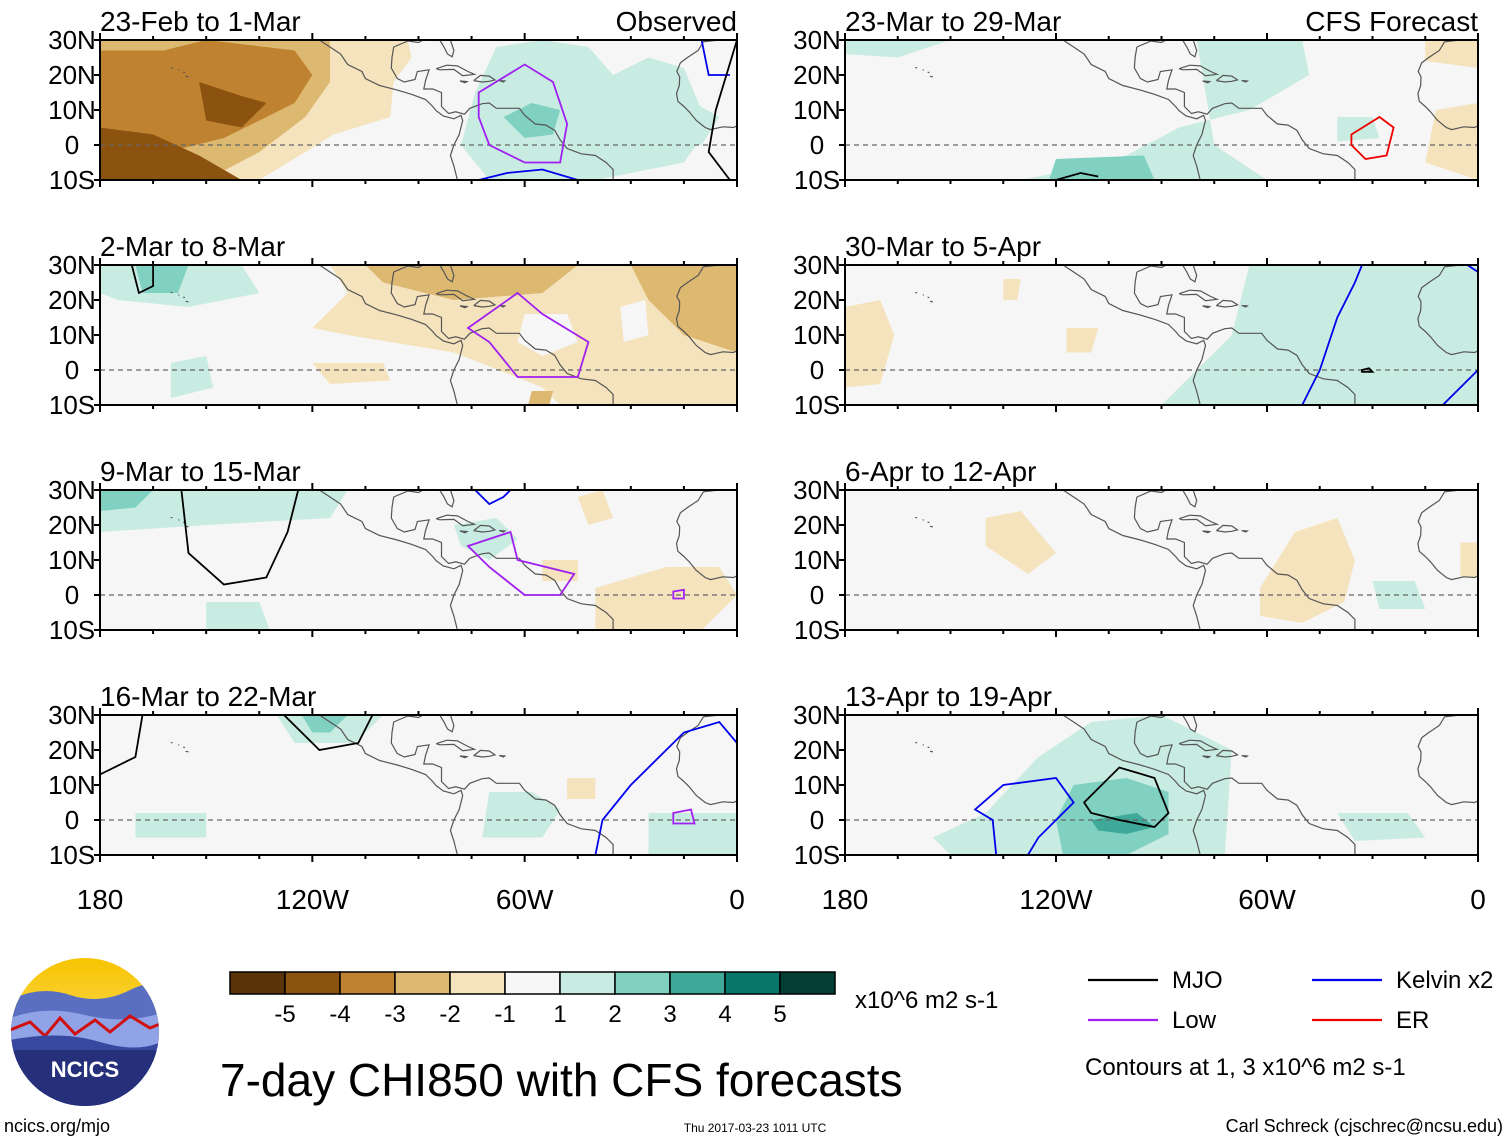 This screenshot has width=1510, height=1142. Describe the element at coordinates (1290, 1000) in the screenshot. I see `contour-legend: MJO Low Kelvin x2 ER` at that location.